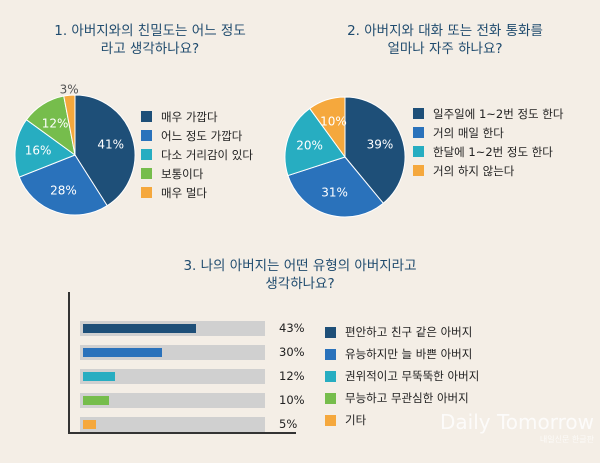 This screenshot has width=600, height=463. I want to click on chart1-slice-label-3: 12%, so click(55, 124).